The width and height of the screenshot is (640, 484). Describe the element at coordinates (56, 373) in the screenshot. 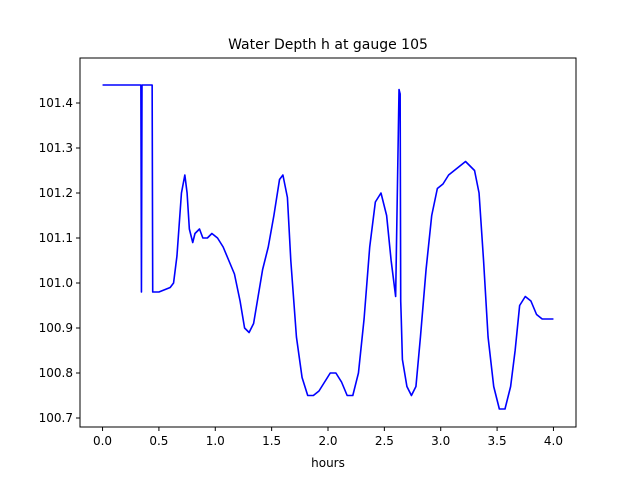

I see `y-tick-label: 100.8` at that location.